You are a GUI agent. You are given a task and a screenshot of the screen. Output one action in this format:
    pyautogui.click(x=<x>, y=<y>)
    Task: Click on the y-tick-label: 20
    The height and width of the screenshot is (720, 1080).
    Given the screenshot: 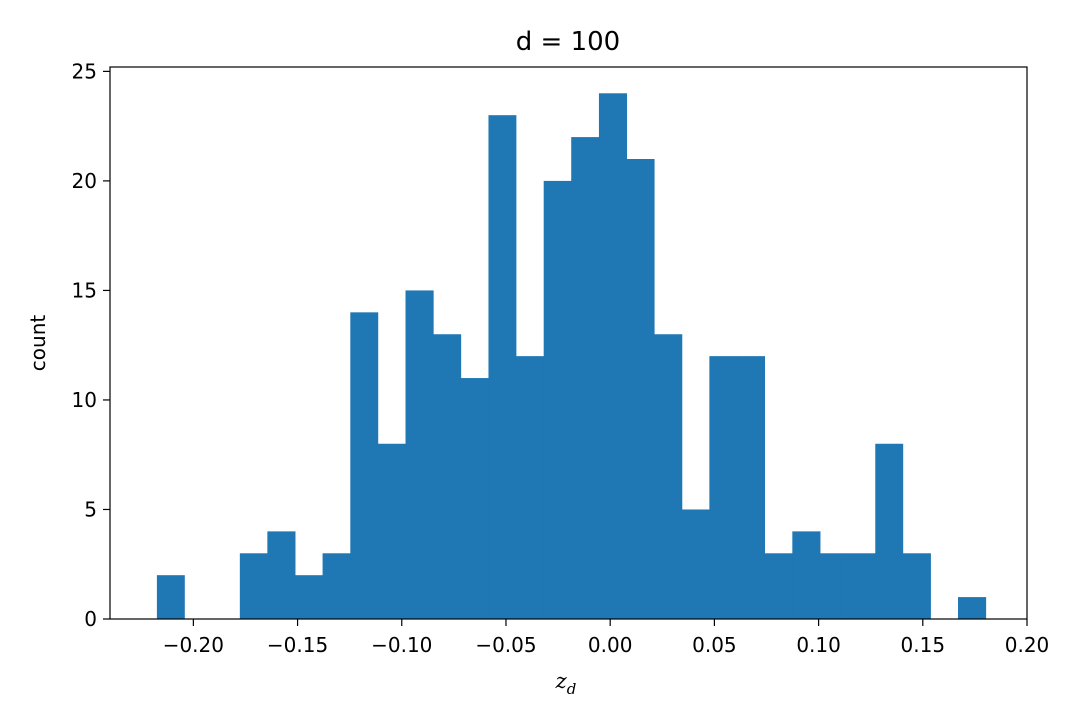 What is the action you would take?
    pyautogui.click(x=84, y=181)
    